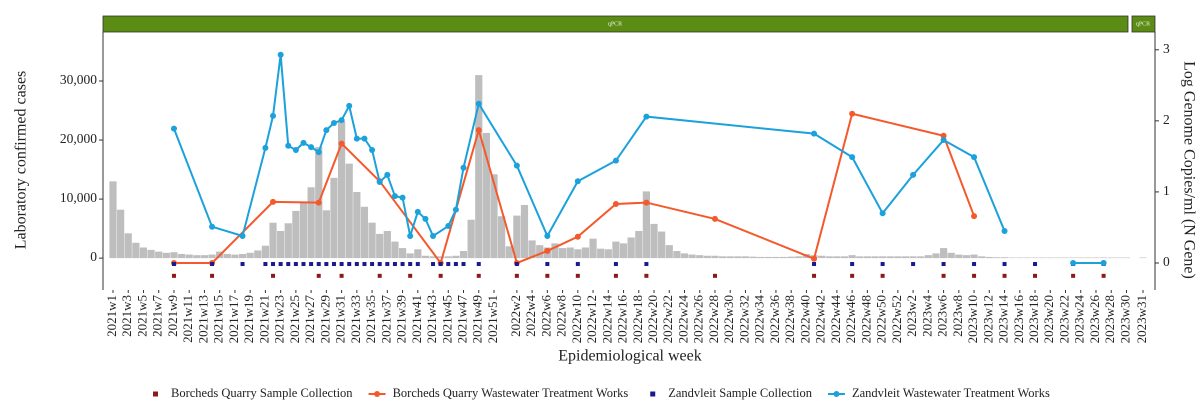 Image resolution: width=1201 pixels, height=401 pixels. What do you see at coordinates (492, 319) in the screenshot?
I see `x-tick-label: 2021w51` at bounding box center [492, 319].